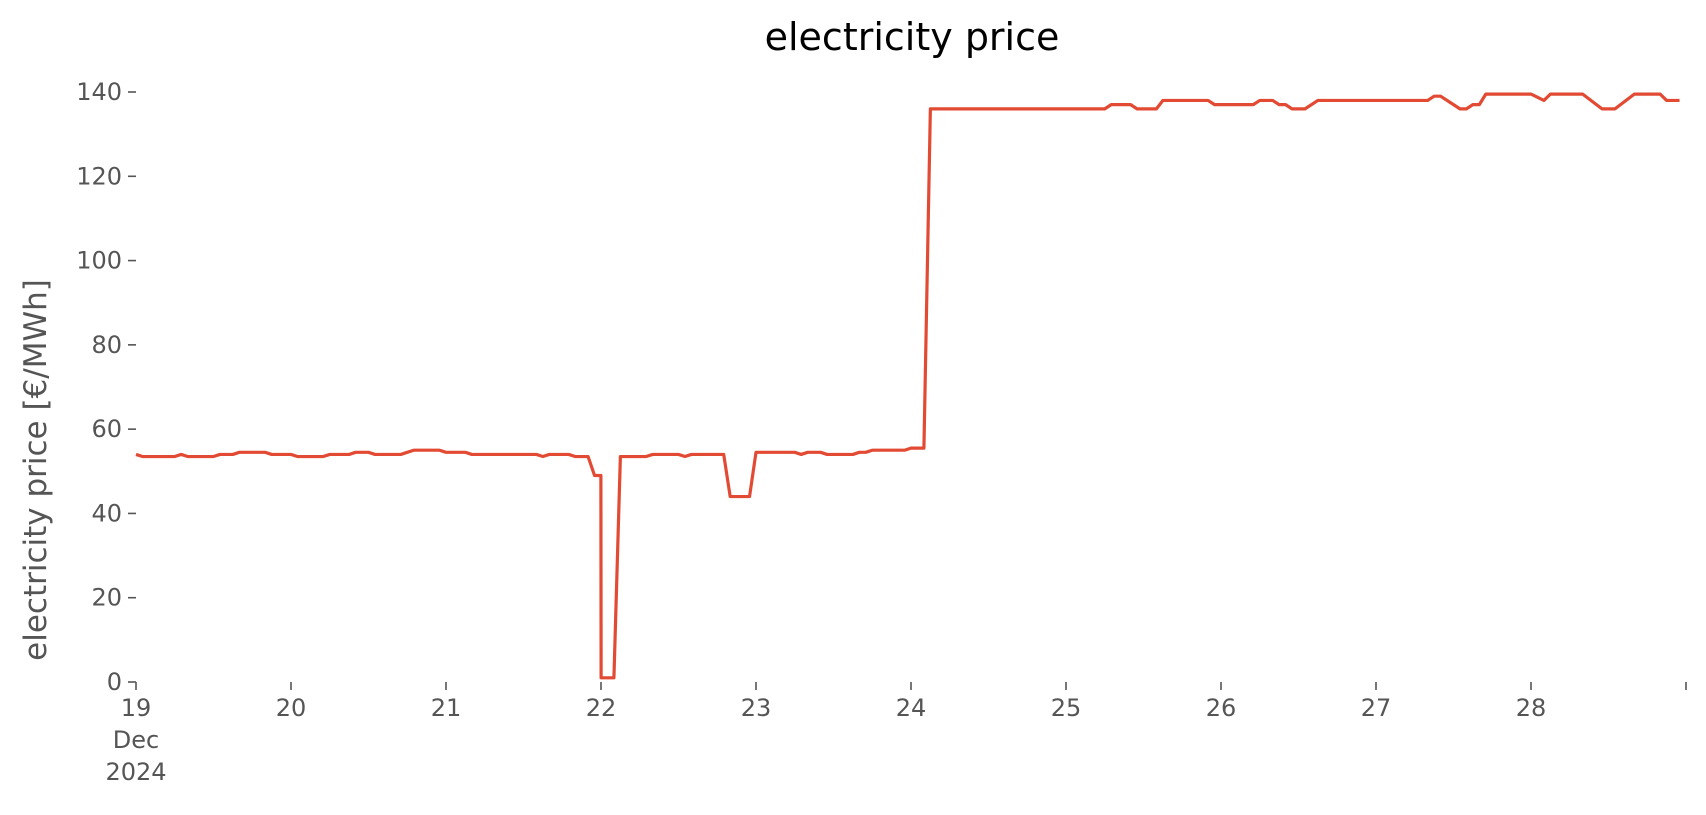  What do you see at coordinates (601, 708) in the screenshot?
I see `x-tick-label: 22` at bounding box center [601, 708].